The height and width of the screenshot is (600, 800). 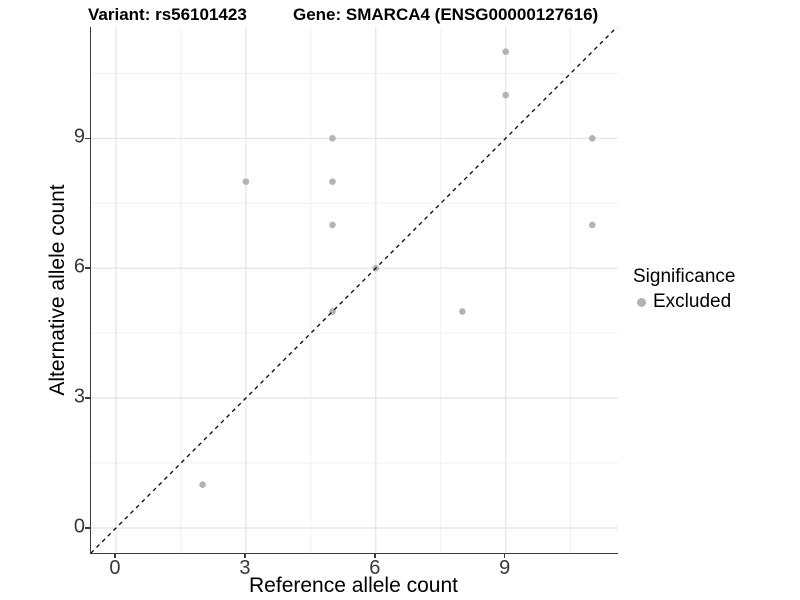 What do you see at coordinates (79, 396) in the screenshot?
I see `y-tick-label: 3` at bounding box center [79, 396].